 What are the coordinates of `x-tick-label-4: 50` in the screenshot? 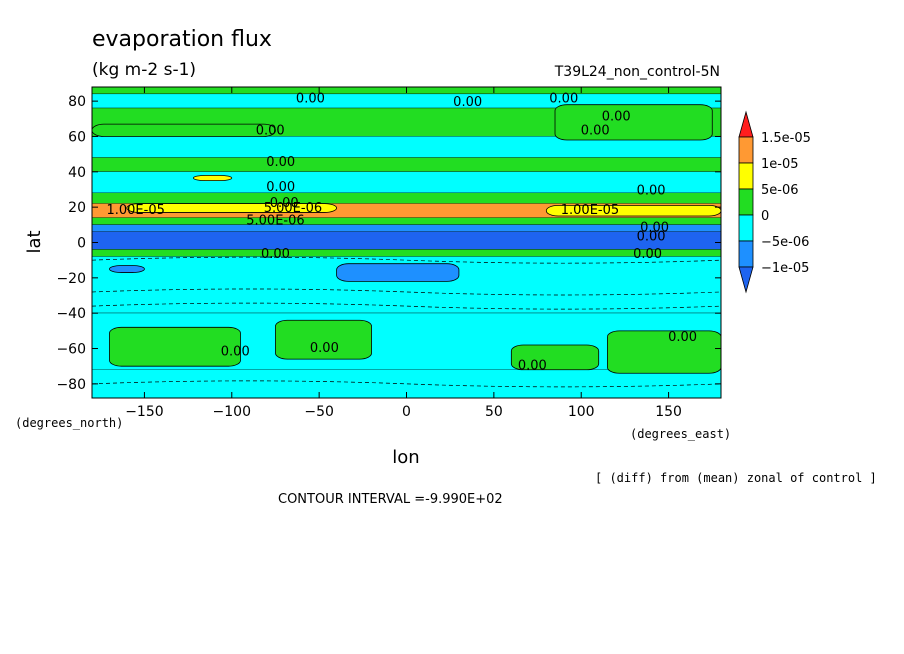 It's located at (494, 412).